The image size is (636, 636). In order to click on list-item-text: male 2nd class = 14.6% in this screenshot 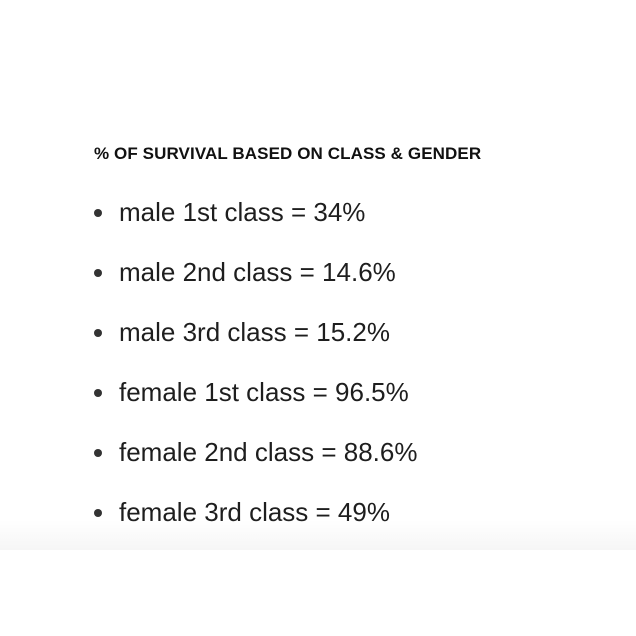, I will do `click(257, 272)`.